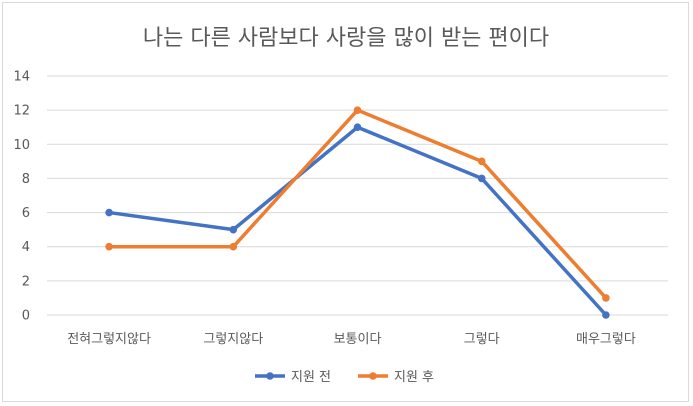 Image resolution: width=693 pixels, height=406 pixels. What do you see at coordinates (346, 38) in the screenshot?
I see `chart-title: 나는 다른 사람보다 사랑을 많이 받는 편이다` at bounding box center [346, 38].